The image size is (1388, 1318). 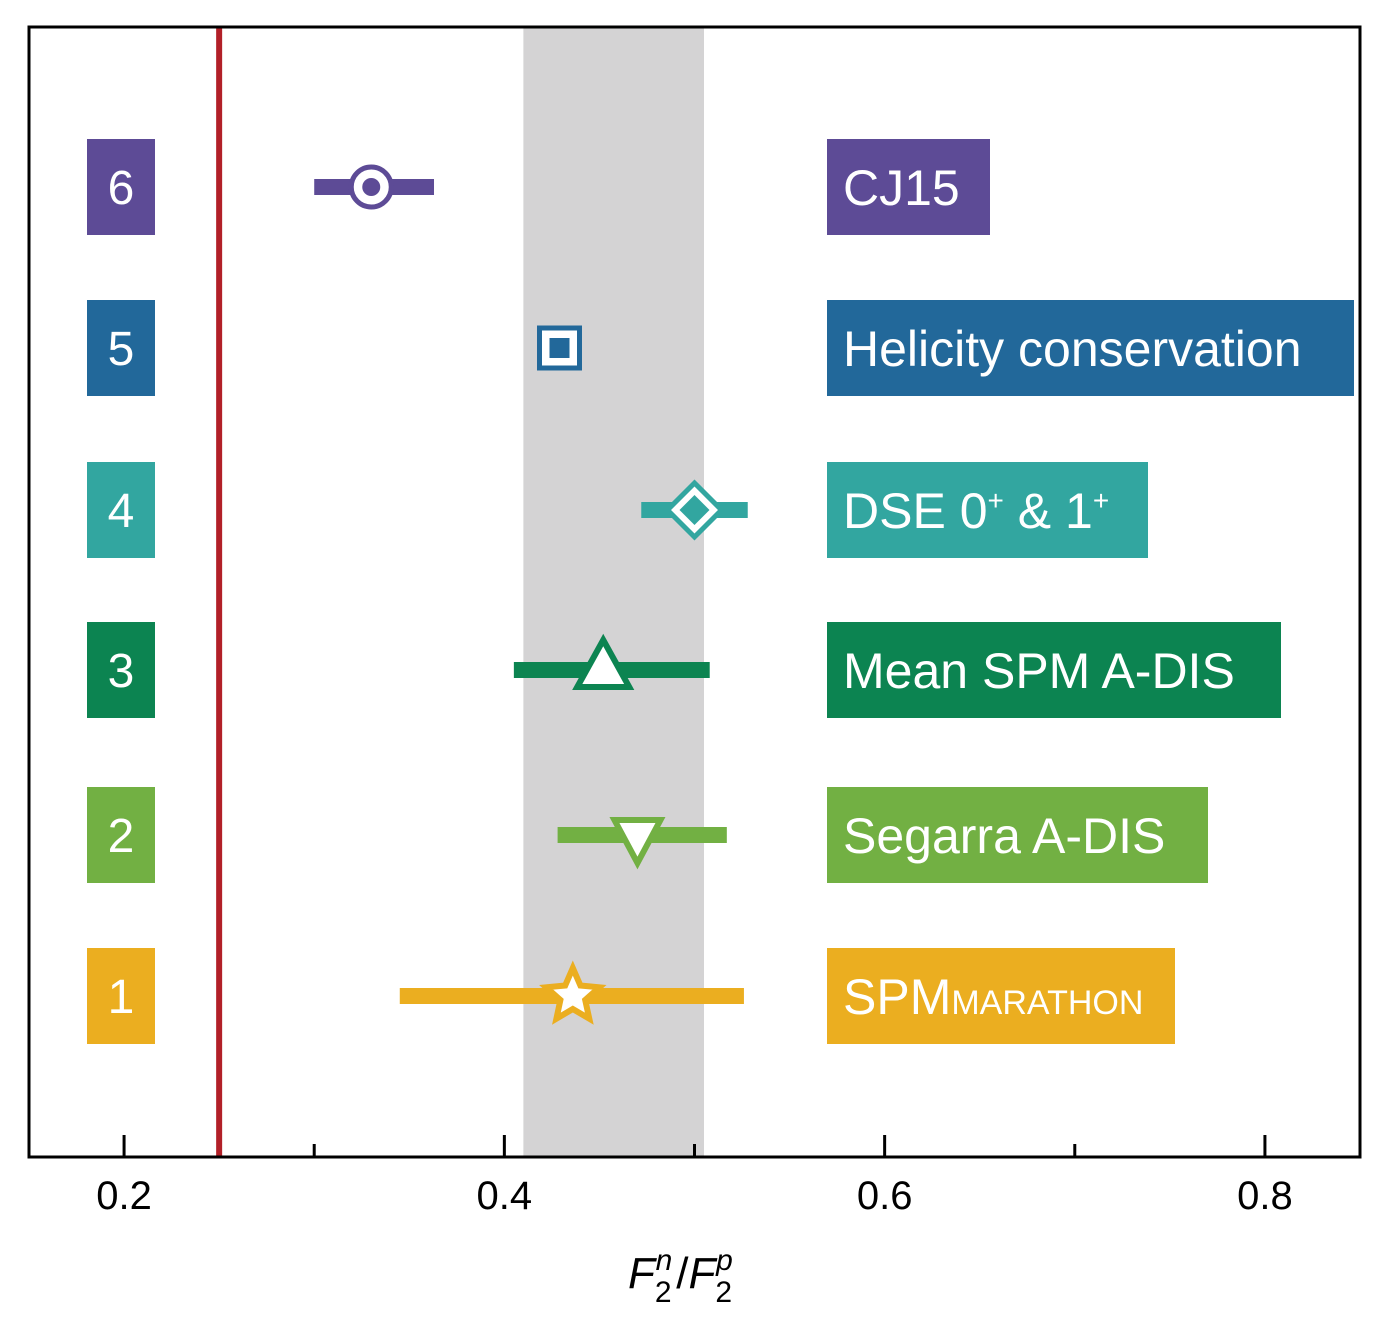 I want to click on row-number: 5, so click(x=121, y=349).